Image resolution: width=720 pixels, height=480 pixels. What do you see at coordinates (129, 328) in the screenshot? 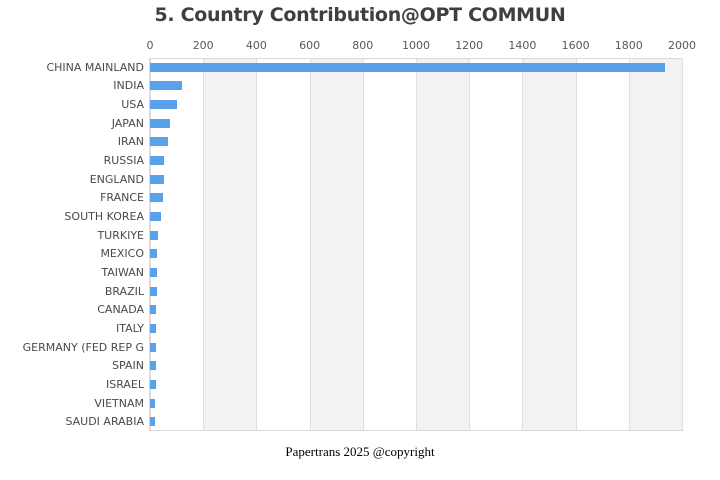
I see `y-axis-label: ITALY` at bounding box center [129, 328].